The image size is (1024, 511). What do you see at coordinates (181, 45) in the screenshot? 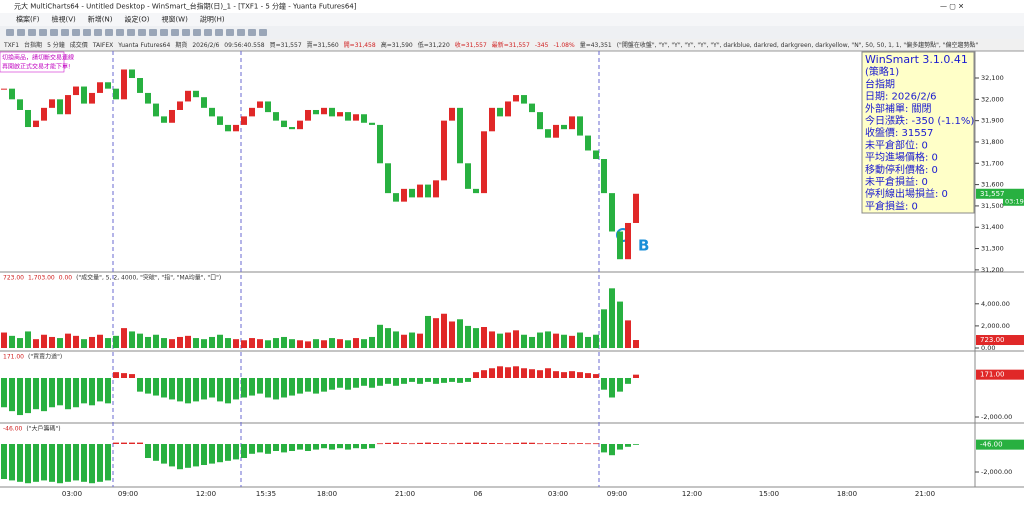
I see `header-item: 期貨` at bounding box center [181, 45].